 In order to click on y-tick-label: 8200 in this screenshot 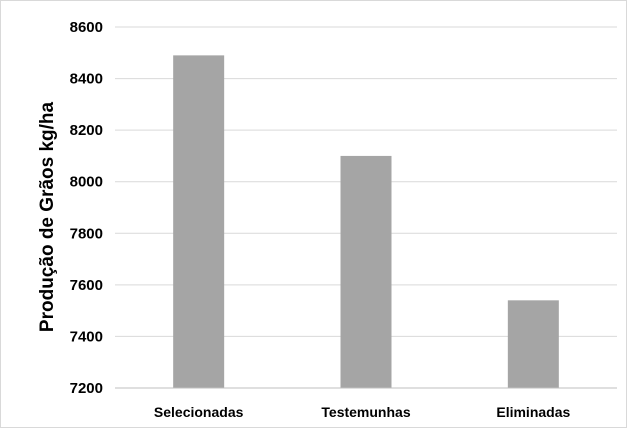, I will do `click(86, 130)`.